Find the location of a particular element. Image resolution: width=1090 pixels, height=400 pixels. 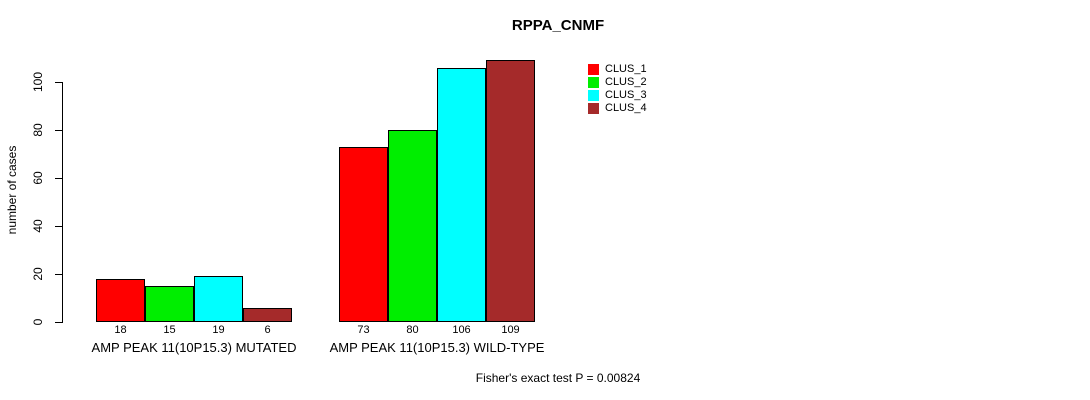

bar-clus_2-group2 is located at coordinates (412, 226).